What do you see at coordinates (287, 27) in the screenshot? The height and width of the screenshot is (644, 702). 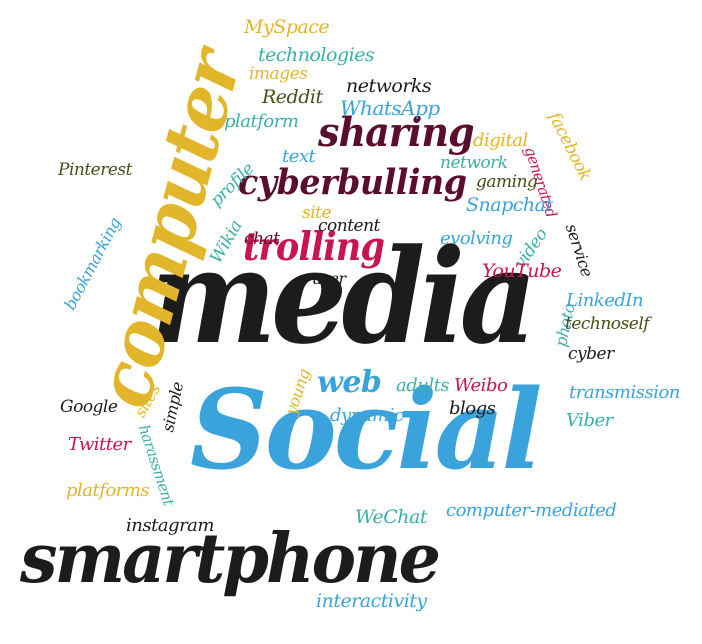 I see `word-myspace: MySpace` at bounding box center [287, 27].